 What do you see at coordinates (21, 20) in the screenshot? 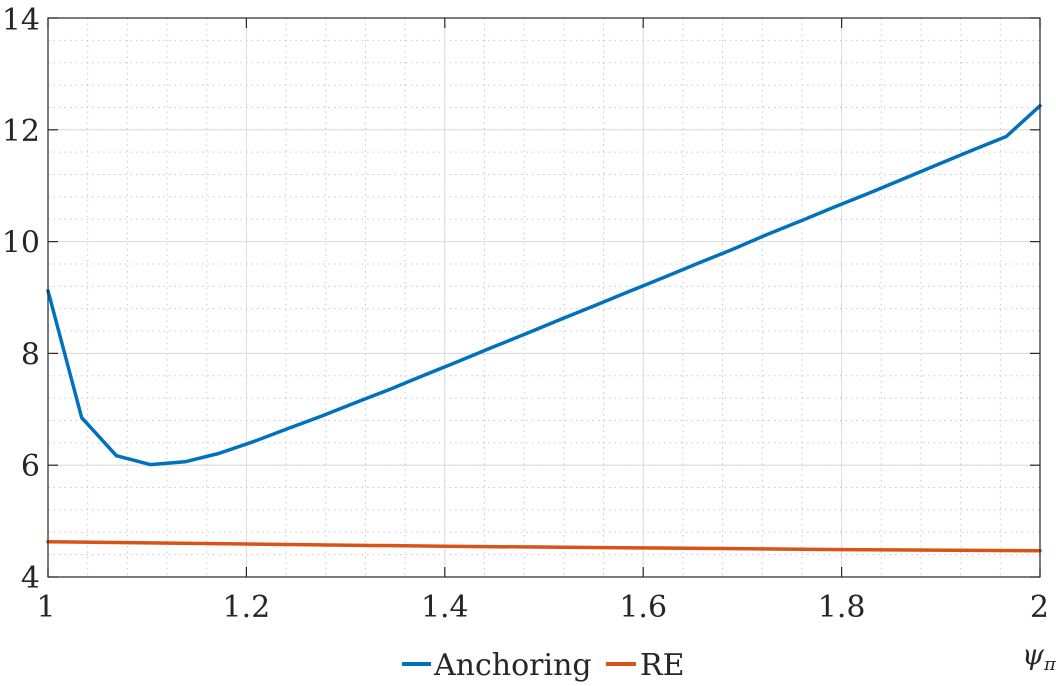
I see `y-tick-label: 14` at bounding box center [21, 20].